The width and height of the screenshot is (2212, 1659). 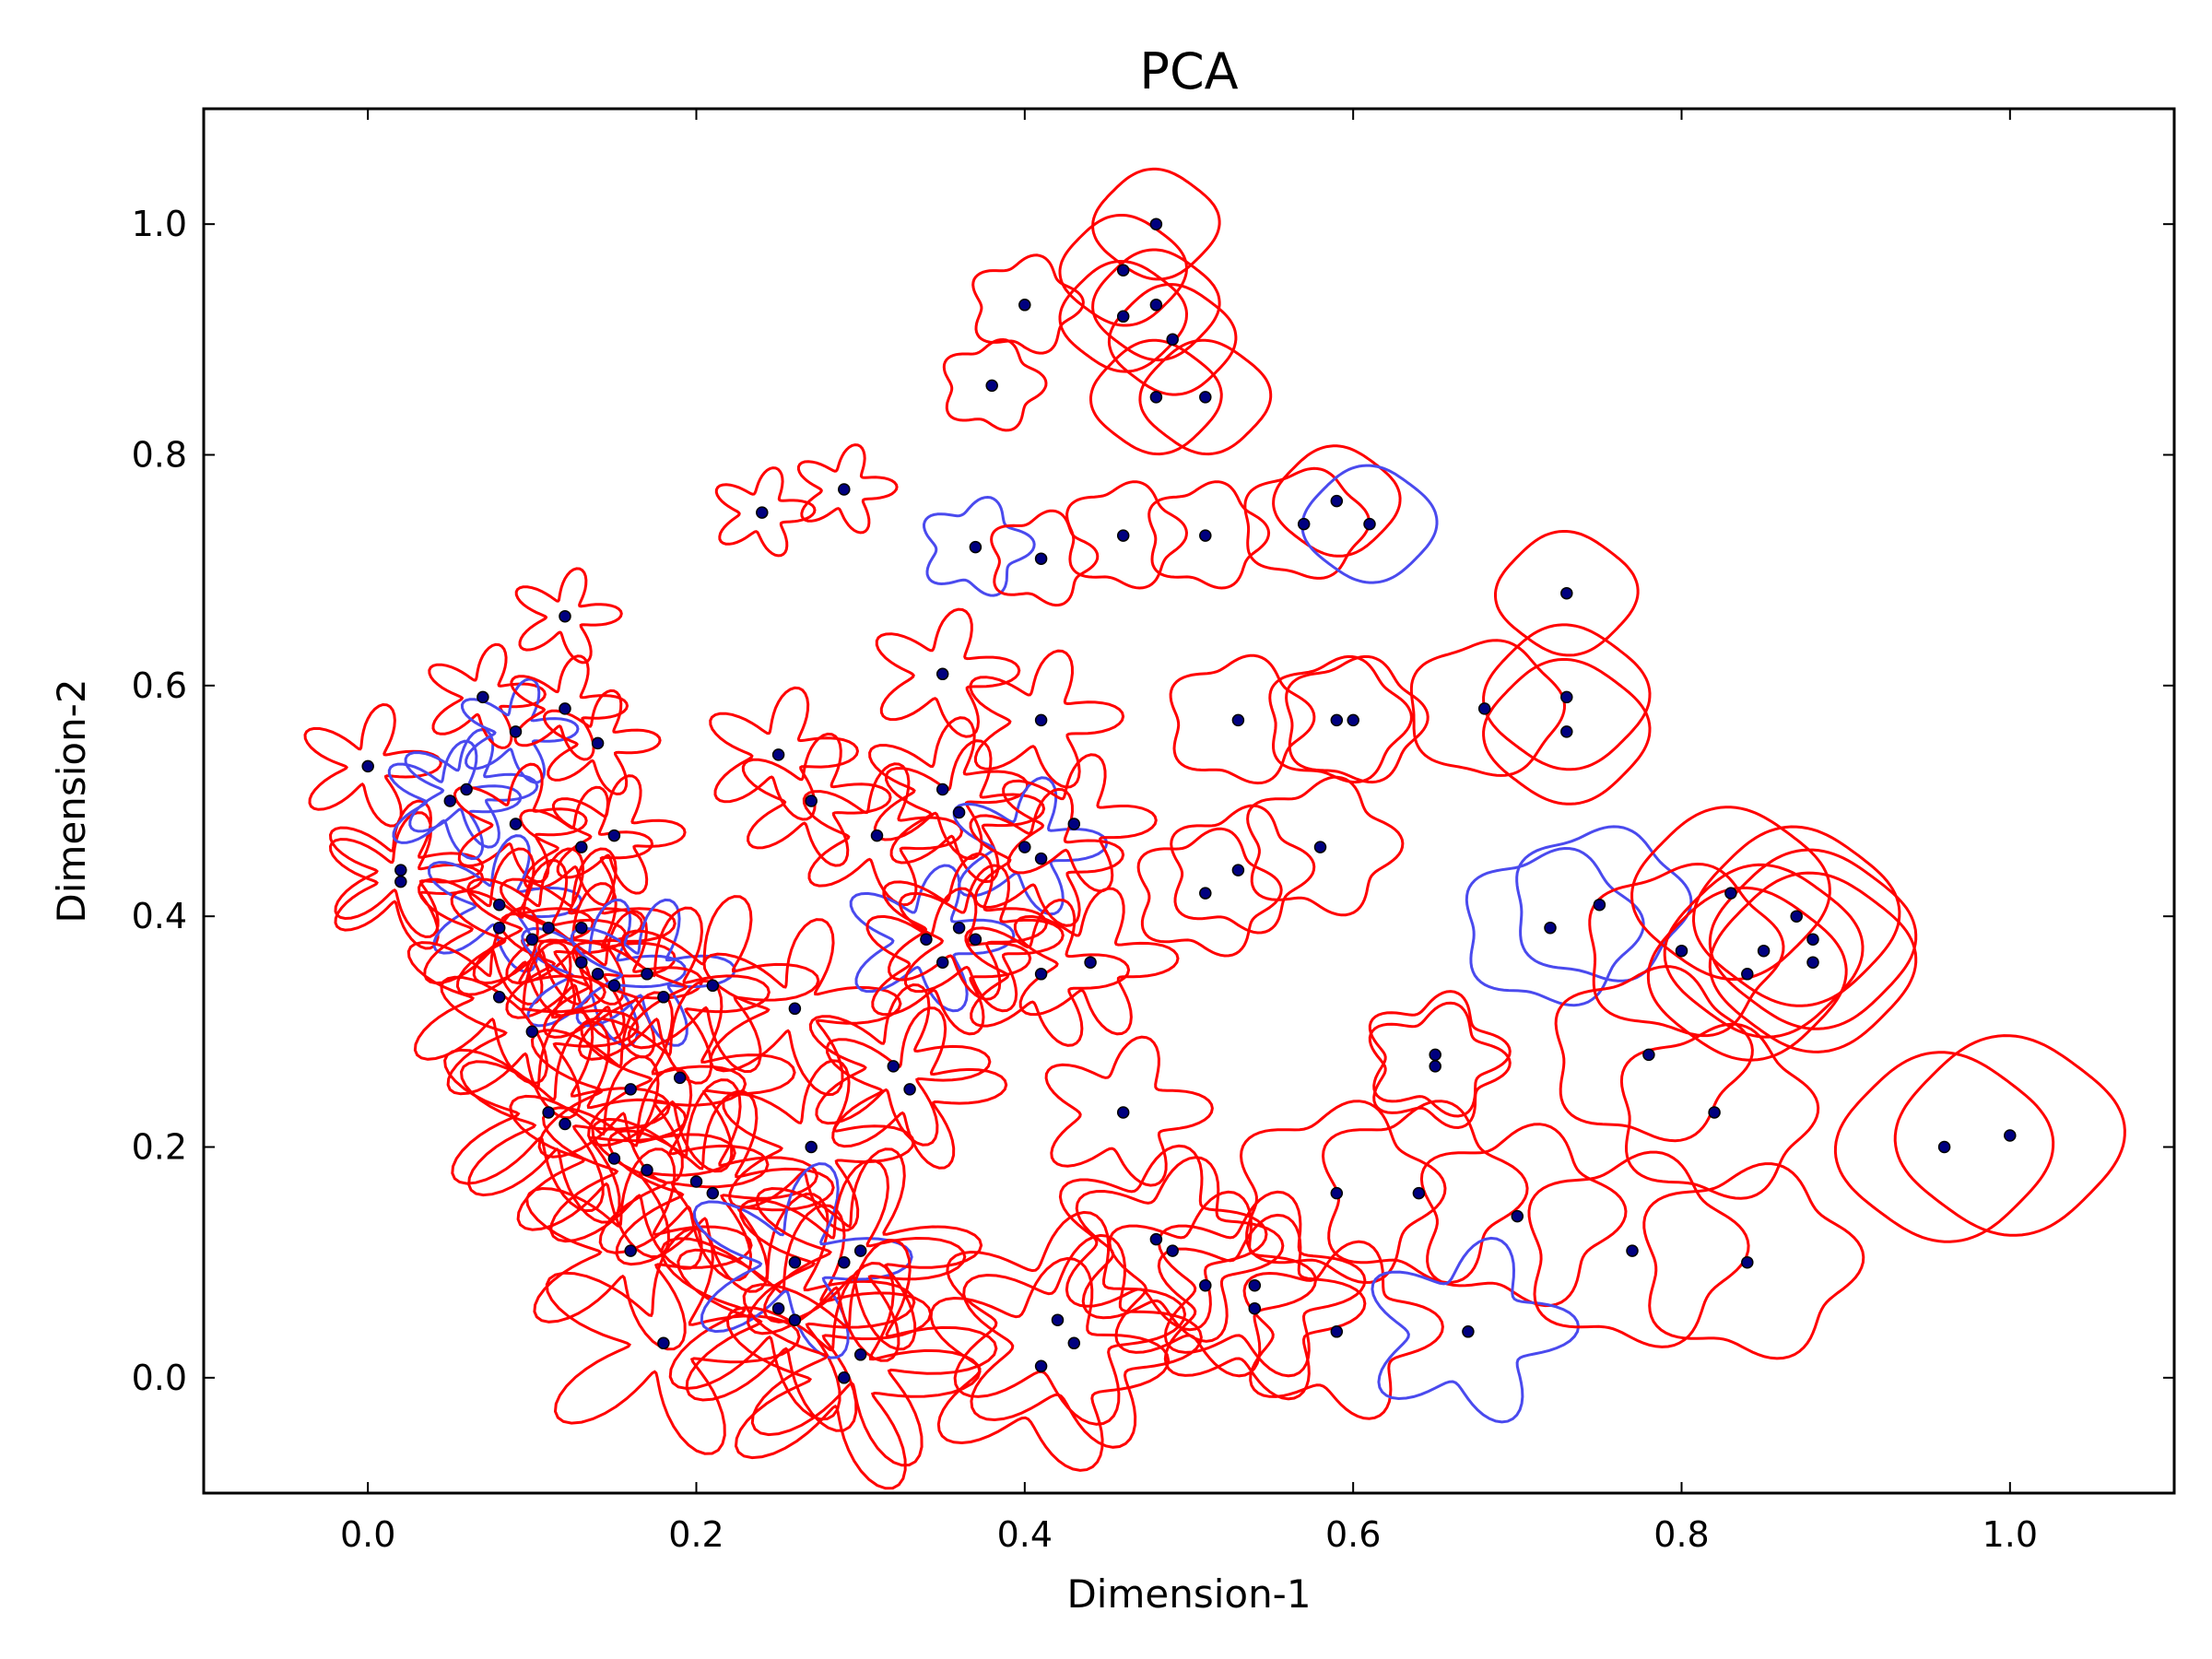 What do you see at coordinates (1188, 1594) in the screenshot?
I see `x-axis-label: Dimension-1` at bounding box center [1188, 1594].